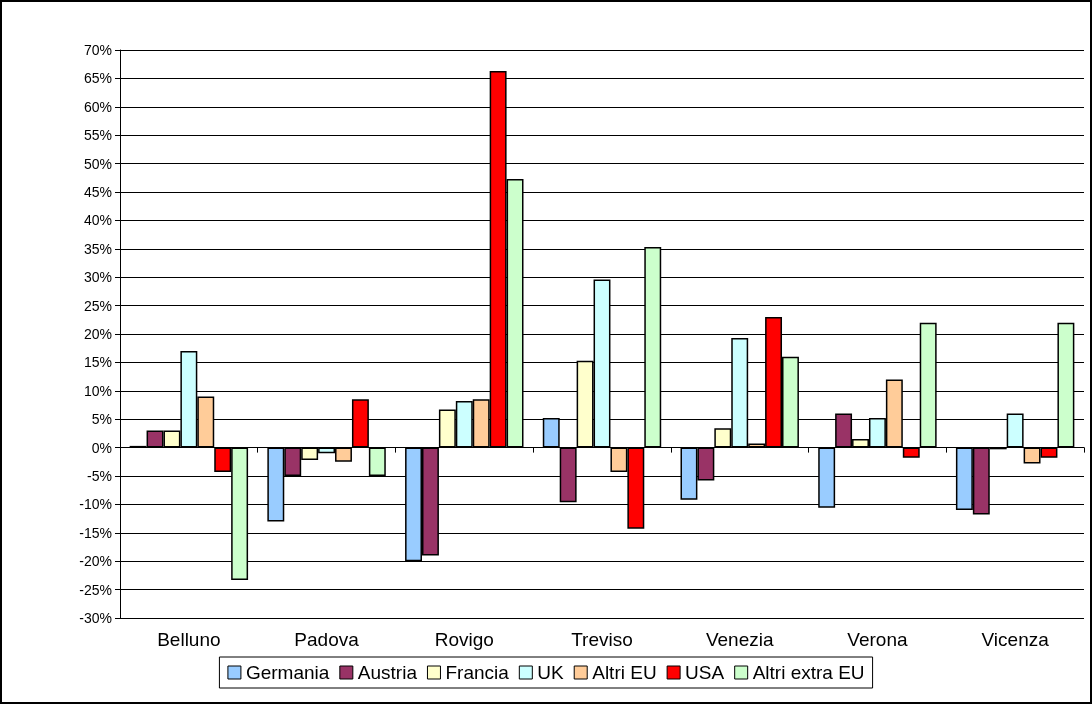  Describe the element at coordinates (739, 639) in the screenshot. I see `x-tick-label: Venezia` at that location.